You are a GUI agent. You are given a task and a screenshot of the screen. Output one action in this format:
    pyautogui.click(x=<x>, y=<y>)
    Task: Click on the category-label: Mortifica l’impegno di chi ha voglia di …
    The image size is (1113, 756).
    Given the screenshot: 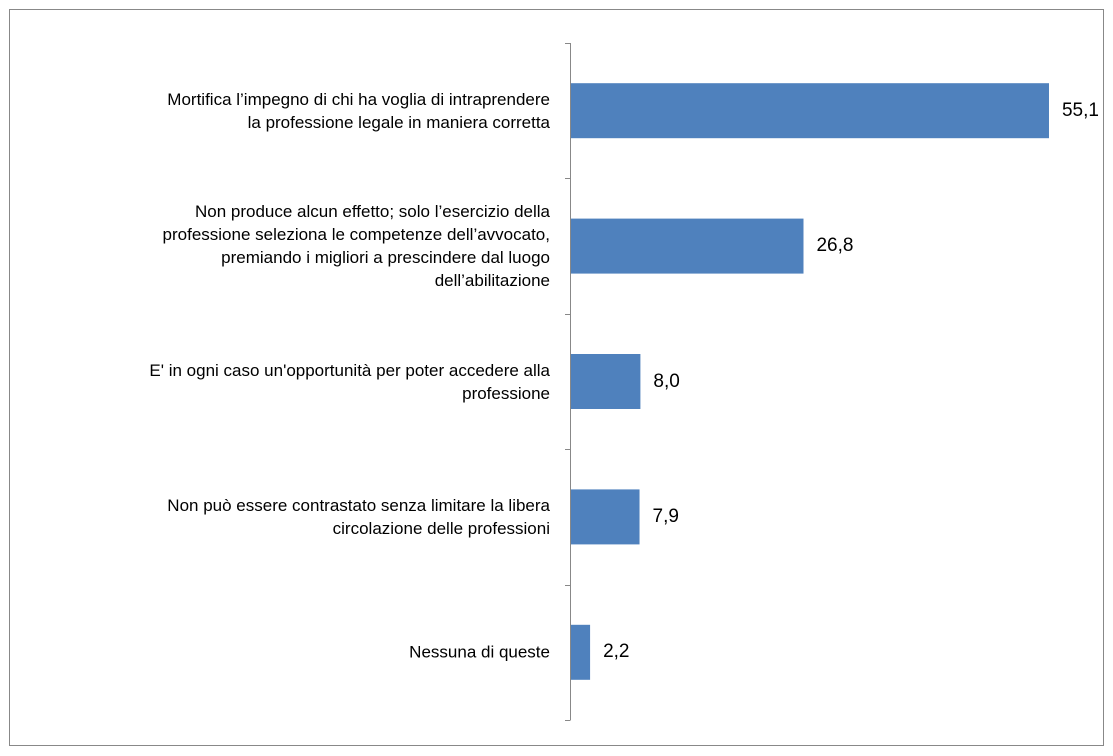 What is the action you would take?
    pyautogui.click(x=358, y=110)
    